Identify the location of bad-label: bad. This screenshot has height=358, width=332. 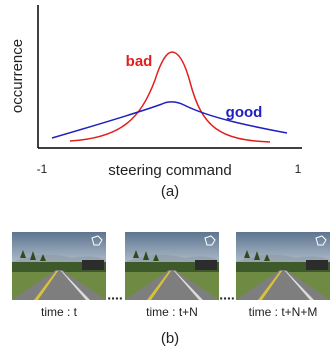
(139, 61).